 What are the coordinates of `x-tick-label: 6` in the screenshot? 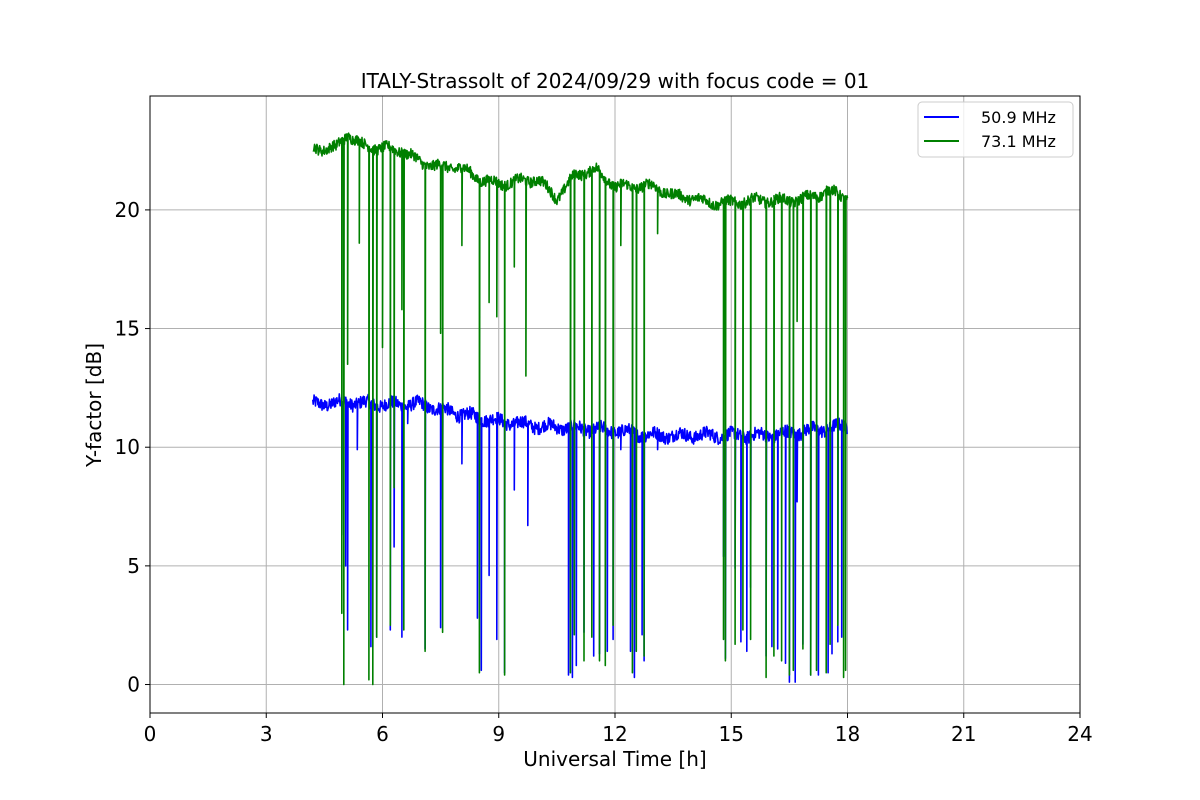 It's located at (382, 734).